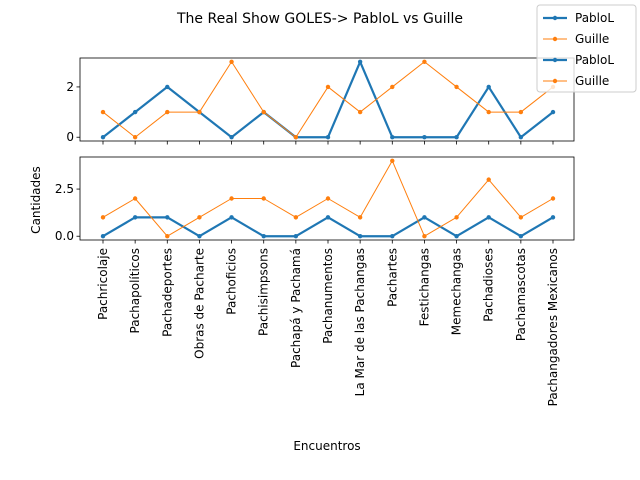  Describe the element at coordinates (521, 294) in the screenshot. I see `x-tick-label: Pachamascotas` at that location.